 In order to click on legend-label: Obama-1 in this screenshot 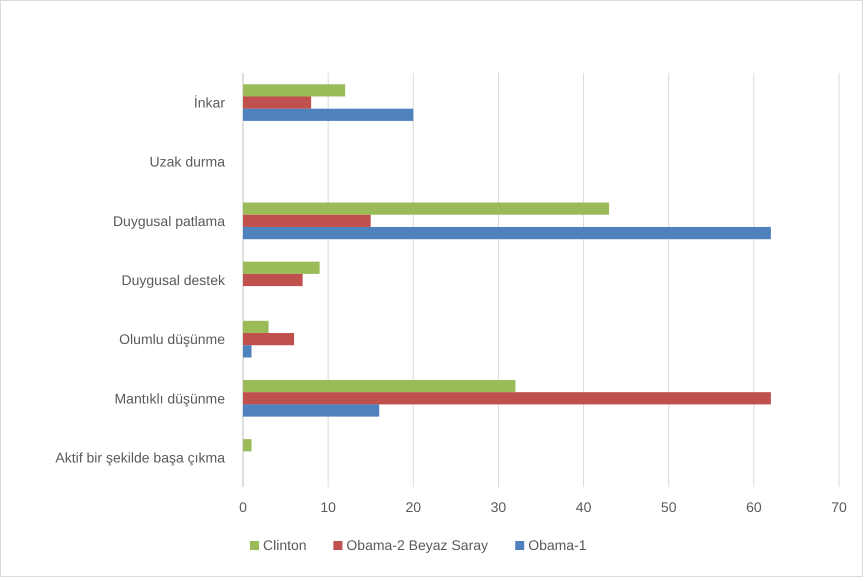, I will do `click(557, 545)`.